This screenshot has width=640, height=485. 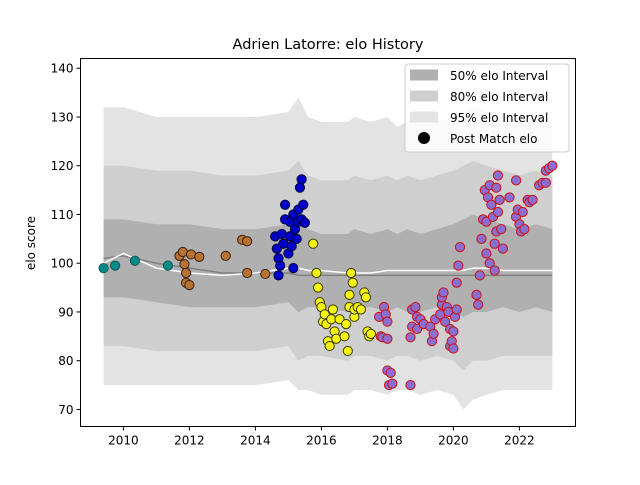 I want to click on legend-label-95: 95% elo Interval, so click(x=499, y=118).